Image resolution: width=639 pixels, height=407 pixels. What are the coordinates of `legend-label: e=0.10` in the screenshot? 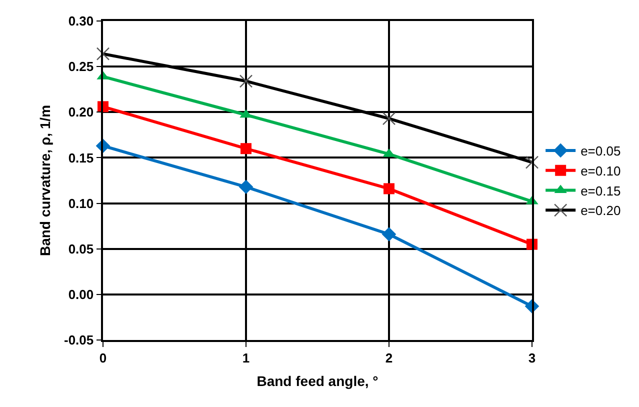 It's located at (600, 170).